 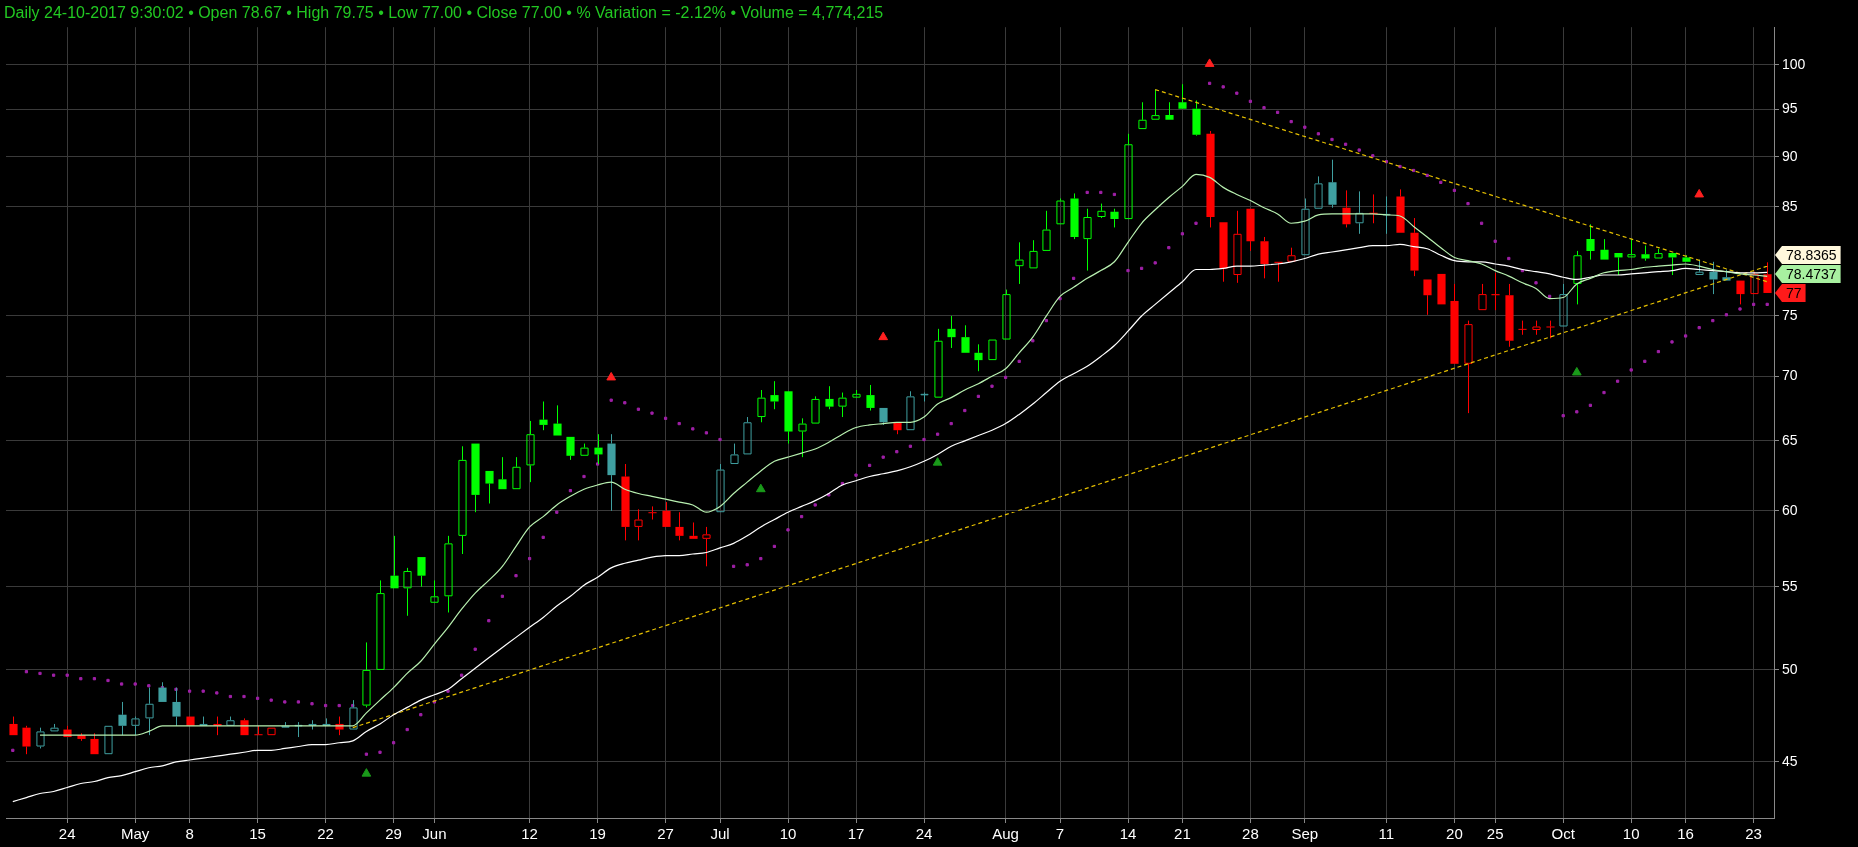 I want to click on y-tick-label: 85, so click(x=1790, y=205).